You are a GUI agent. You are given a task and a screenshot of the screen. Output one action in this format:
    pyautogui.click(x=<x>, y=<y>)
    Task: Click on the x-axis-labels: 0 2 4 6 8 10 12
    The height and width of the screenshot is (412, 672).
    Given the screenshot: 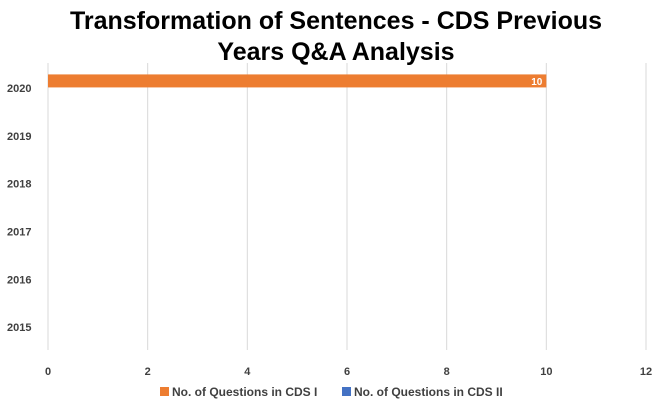 What is the action you would take?
    pyautogui.click(x=348, y=372)
    